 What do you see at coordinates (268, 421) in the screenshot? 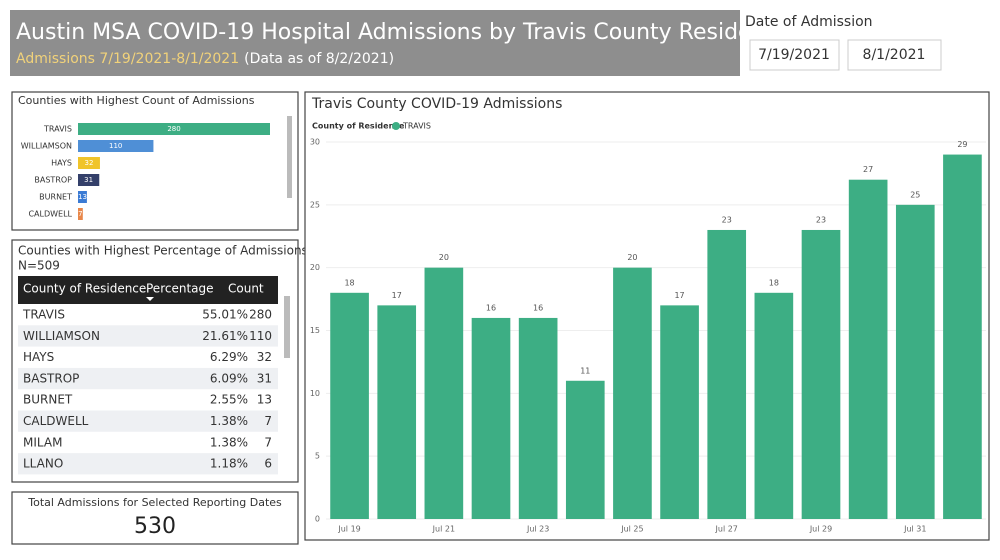
I see `cell: 7` at bounding box center [268, 421].